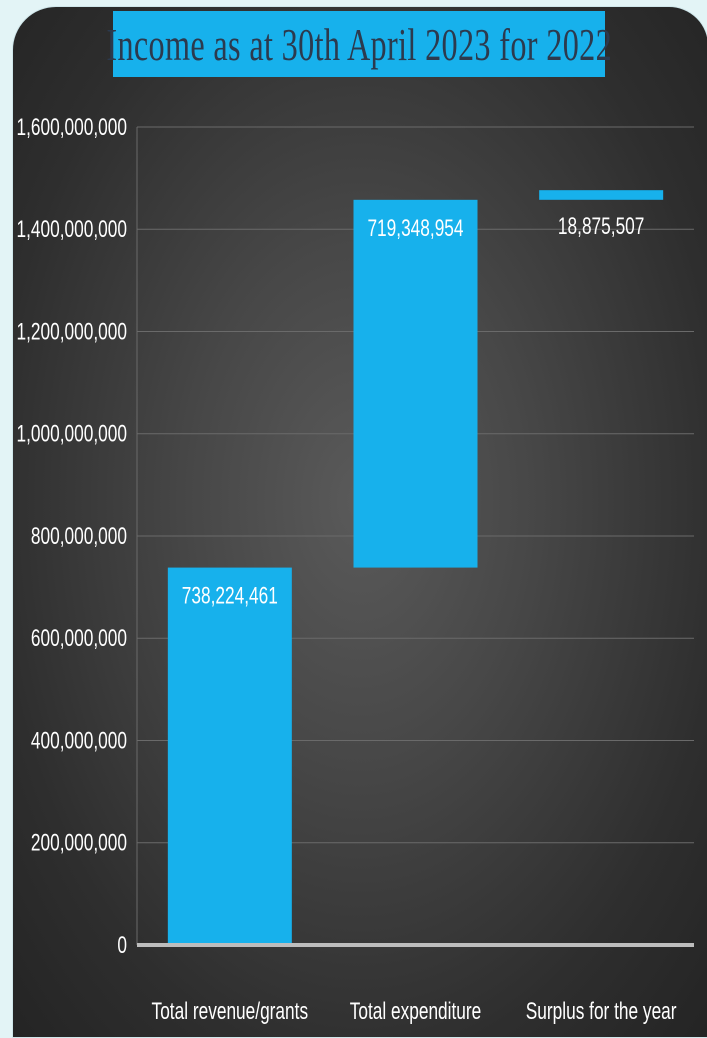 Image resolution: width=707 pixels, height=1038 pixels. I want to click on chart-title: Income as at 30th April 2023 for 2022, so click(359, 44).